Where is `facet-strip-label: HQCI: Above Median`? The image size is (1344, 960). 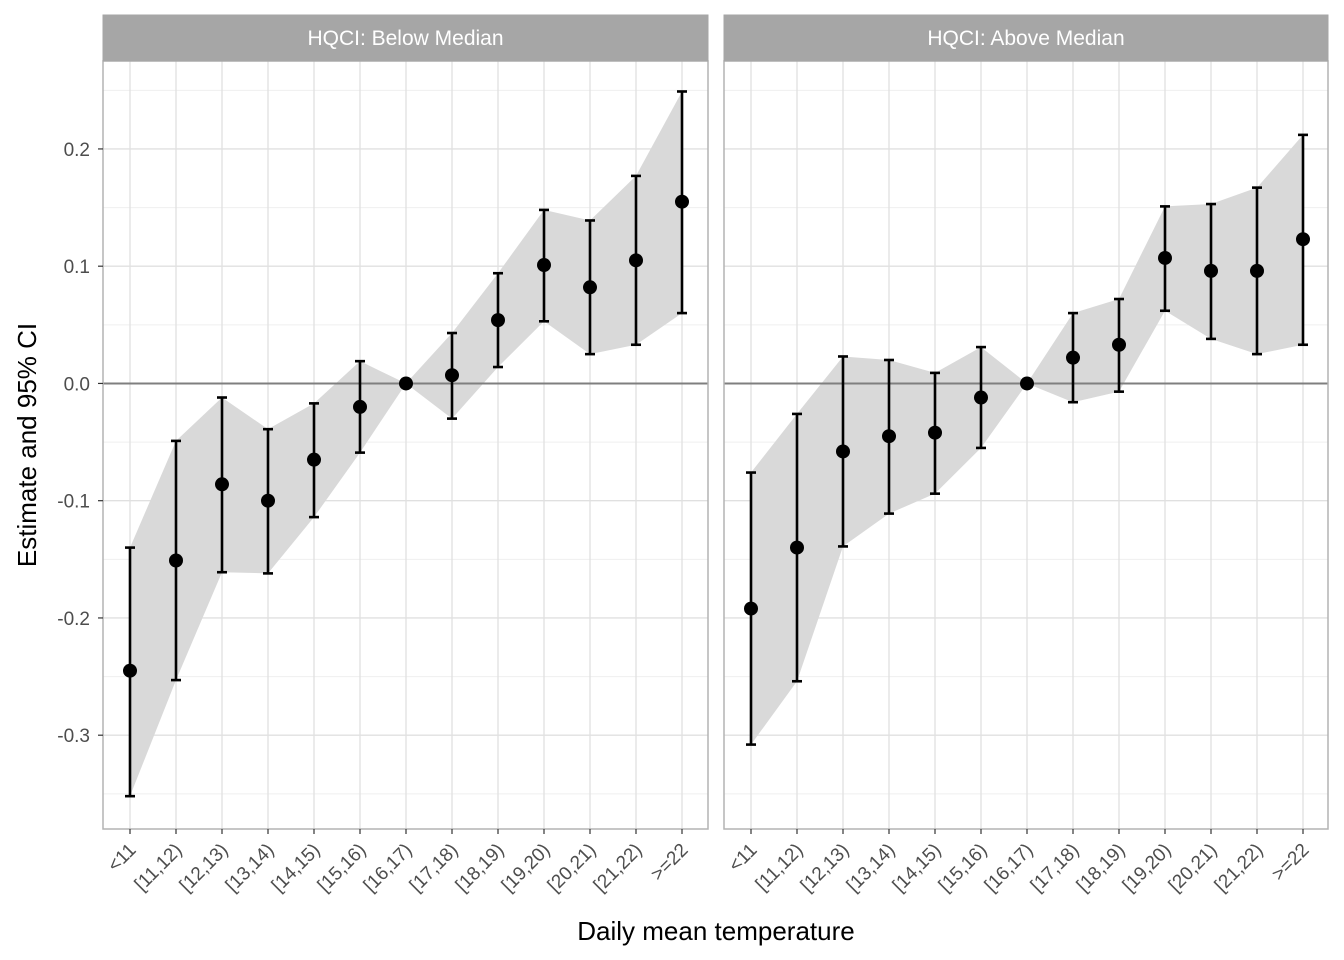 facet-strip-label: HQCI: Above Median is located at coordinates (1025, 38).